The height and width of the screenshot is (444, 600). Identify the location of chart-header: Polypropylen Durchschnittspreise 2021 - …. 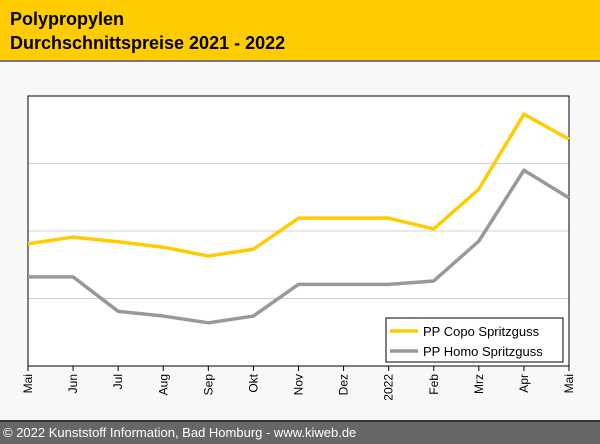
(300, 31).